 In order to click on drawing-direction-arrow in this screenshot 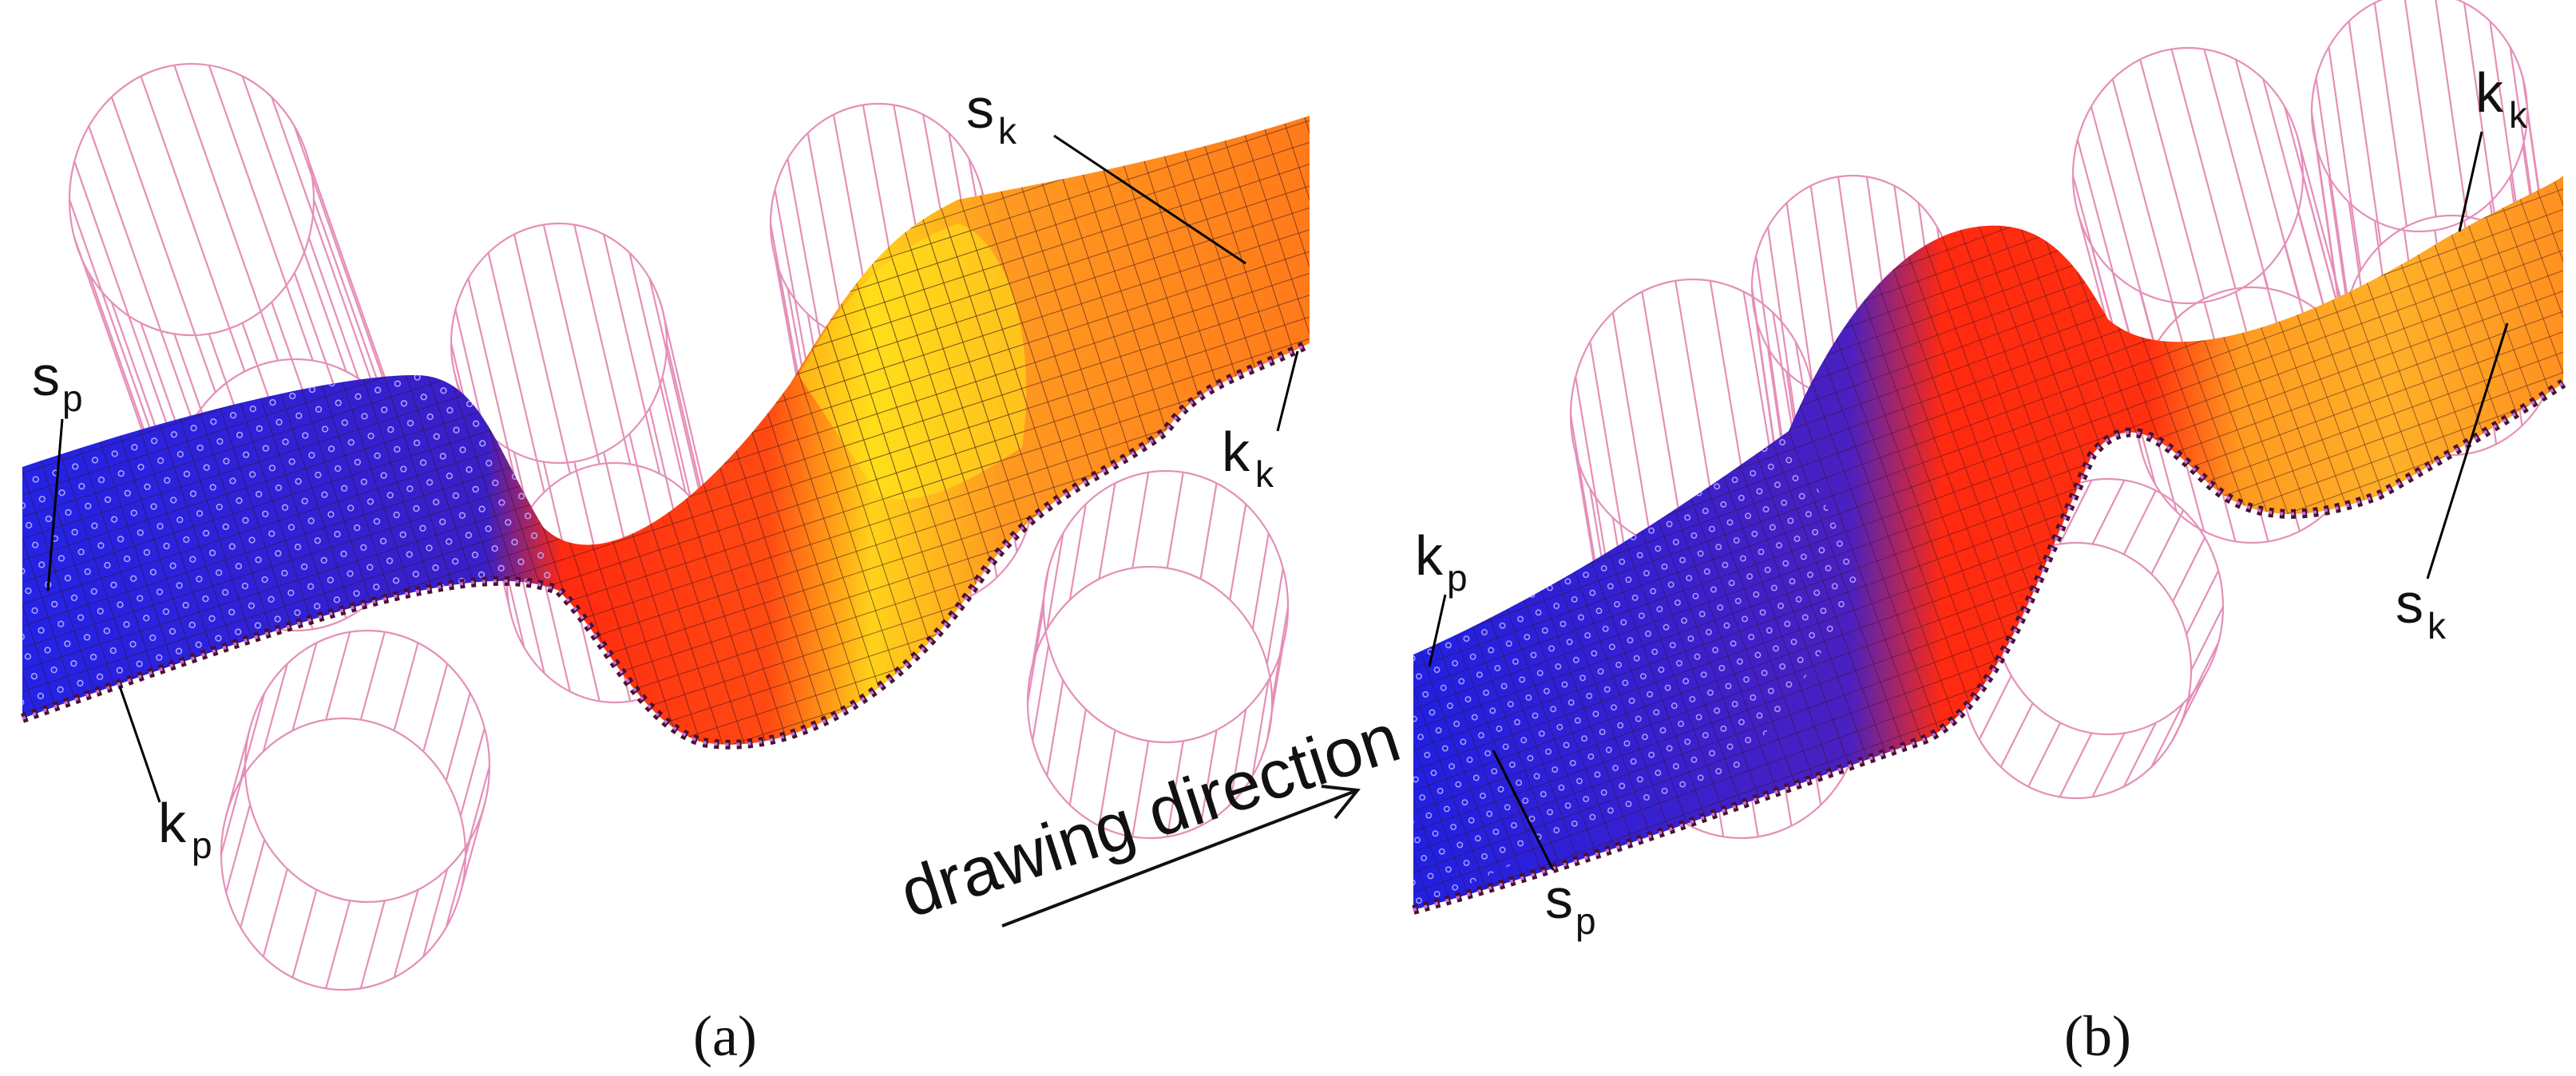, I will do `click(1179, 858)`.